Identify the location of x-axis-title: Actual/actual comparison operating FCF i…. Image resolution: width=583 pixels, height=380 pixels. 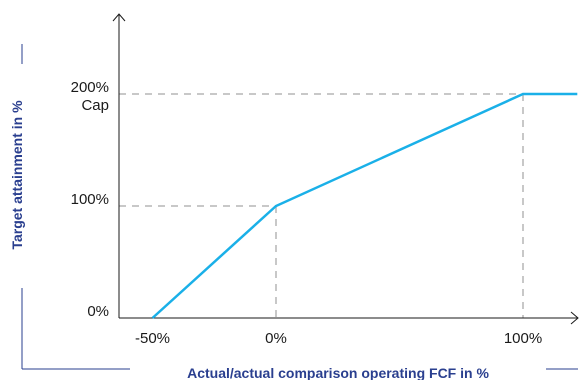
(338, 372).